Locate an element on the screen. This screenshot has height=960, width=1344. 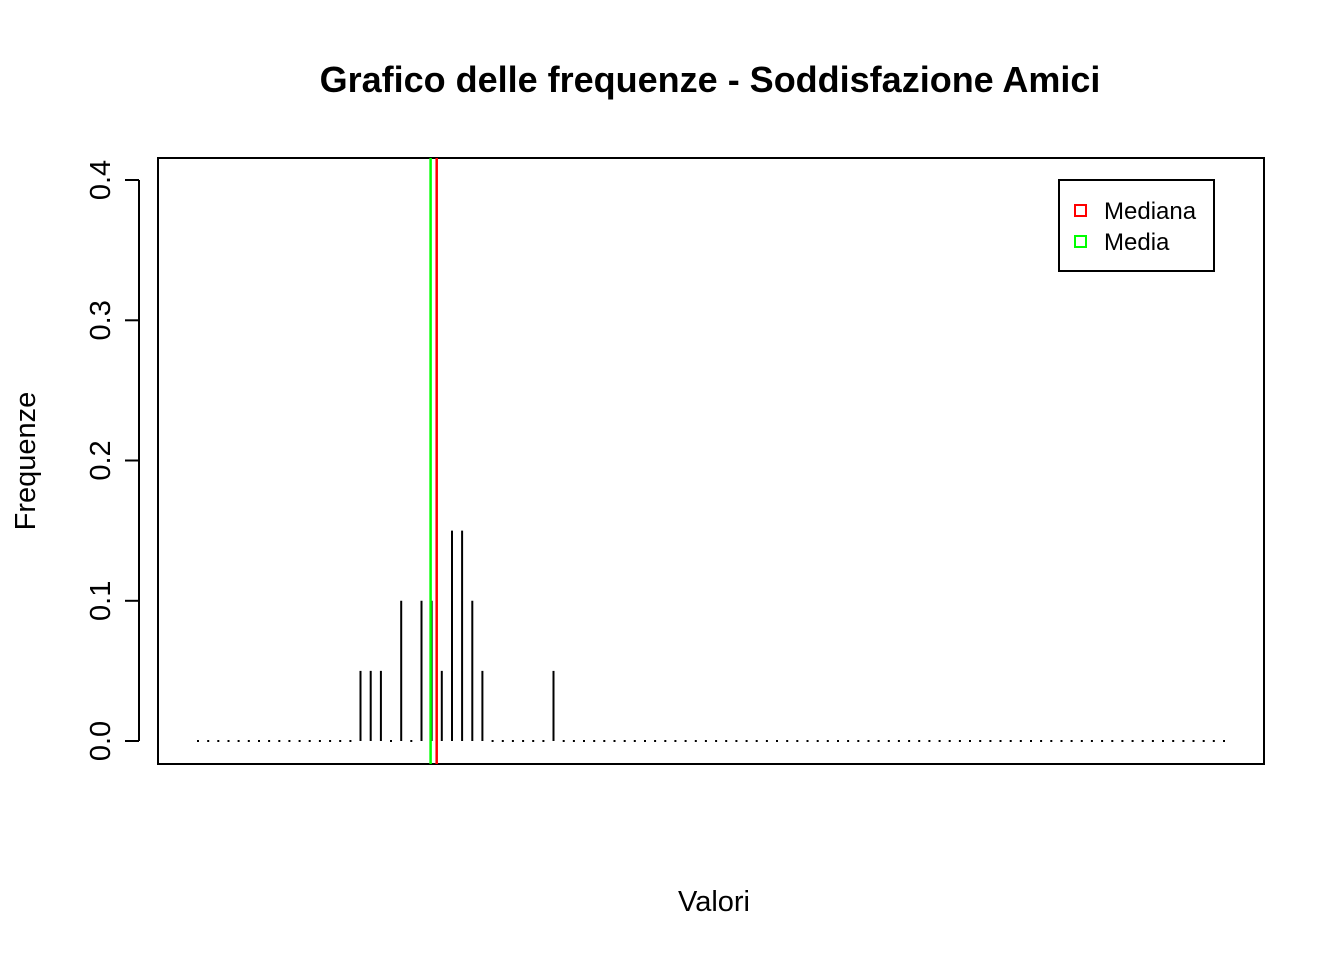
y-tick-label: 0.3 is located at coordinates (101, 320).